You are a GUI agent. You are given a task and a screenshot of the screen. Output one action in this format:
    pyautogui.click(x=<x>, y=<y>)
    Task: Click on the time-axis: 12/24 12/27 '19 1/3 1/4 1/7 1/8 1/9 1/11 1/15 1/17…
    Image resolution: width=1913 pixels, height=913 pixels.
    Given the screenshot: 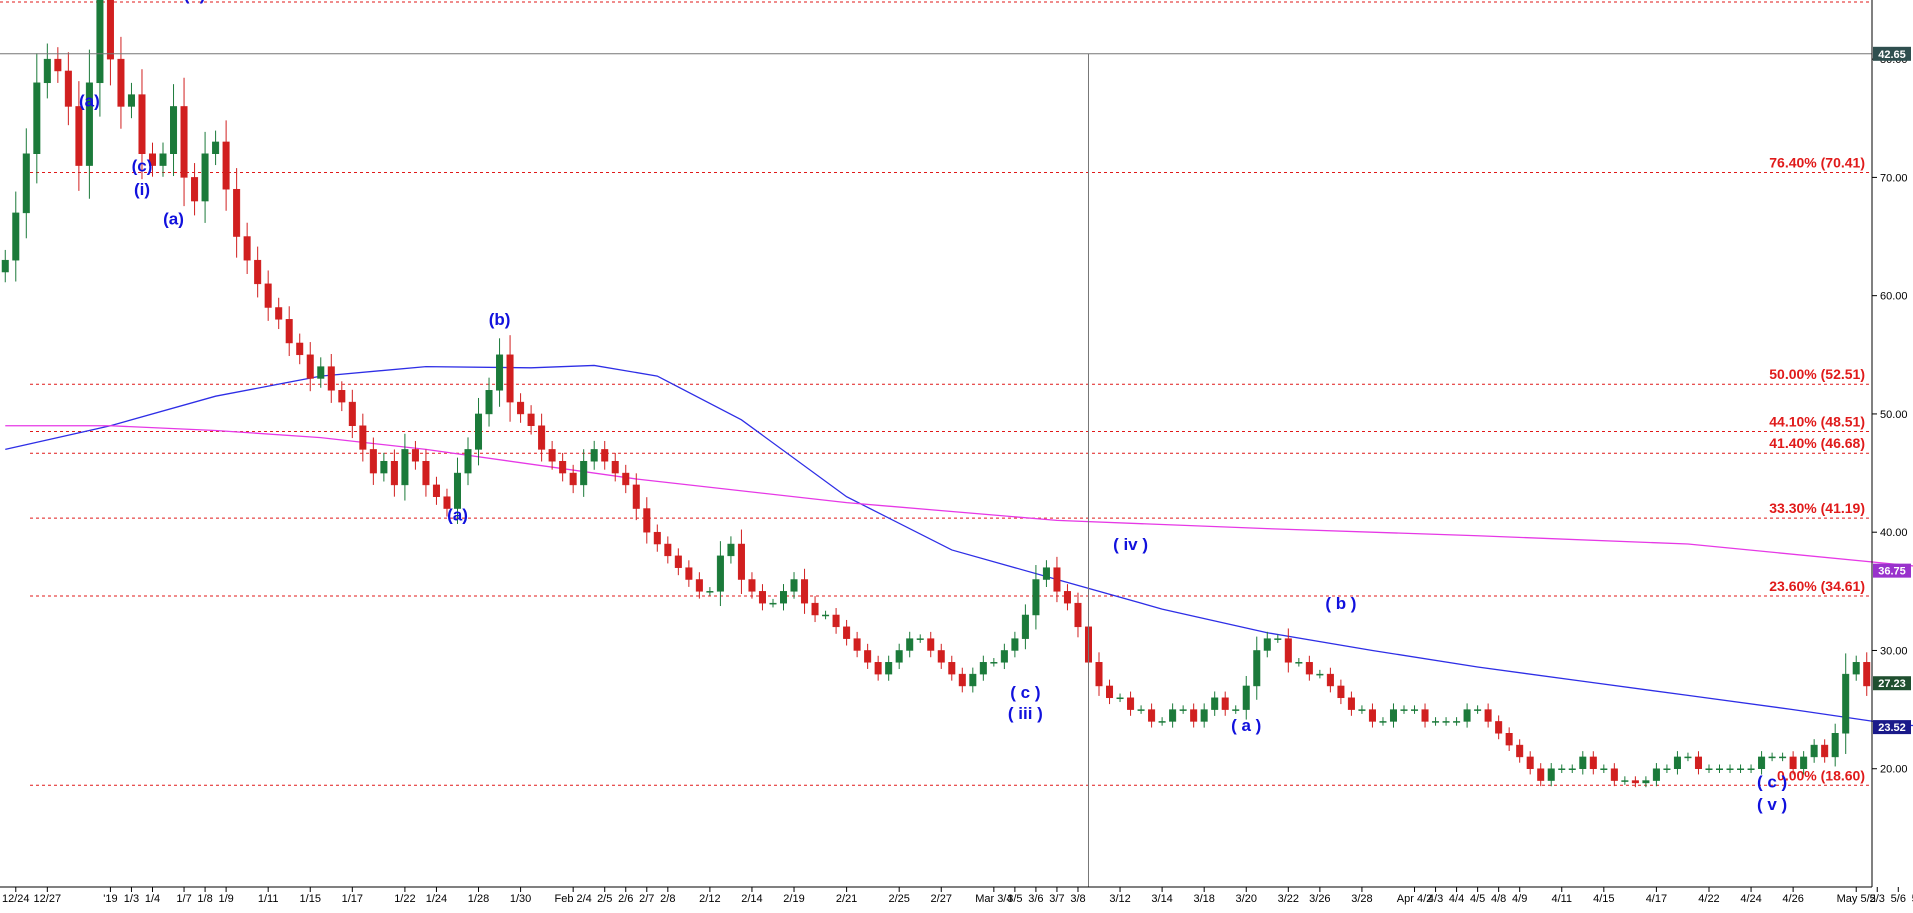 What is the action you would take?
    pyautogui.click(x=957, y=896)
    